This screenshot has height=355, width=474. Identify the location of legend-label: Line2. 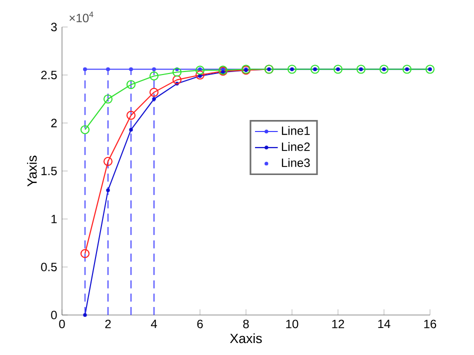
(296, 147).